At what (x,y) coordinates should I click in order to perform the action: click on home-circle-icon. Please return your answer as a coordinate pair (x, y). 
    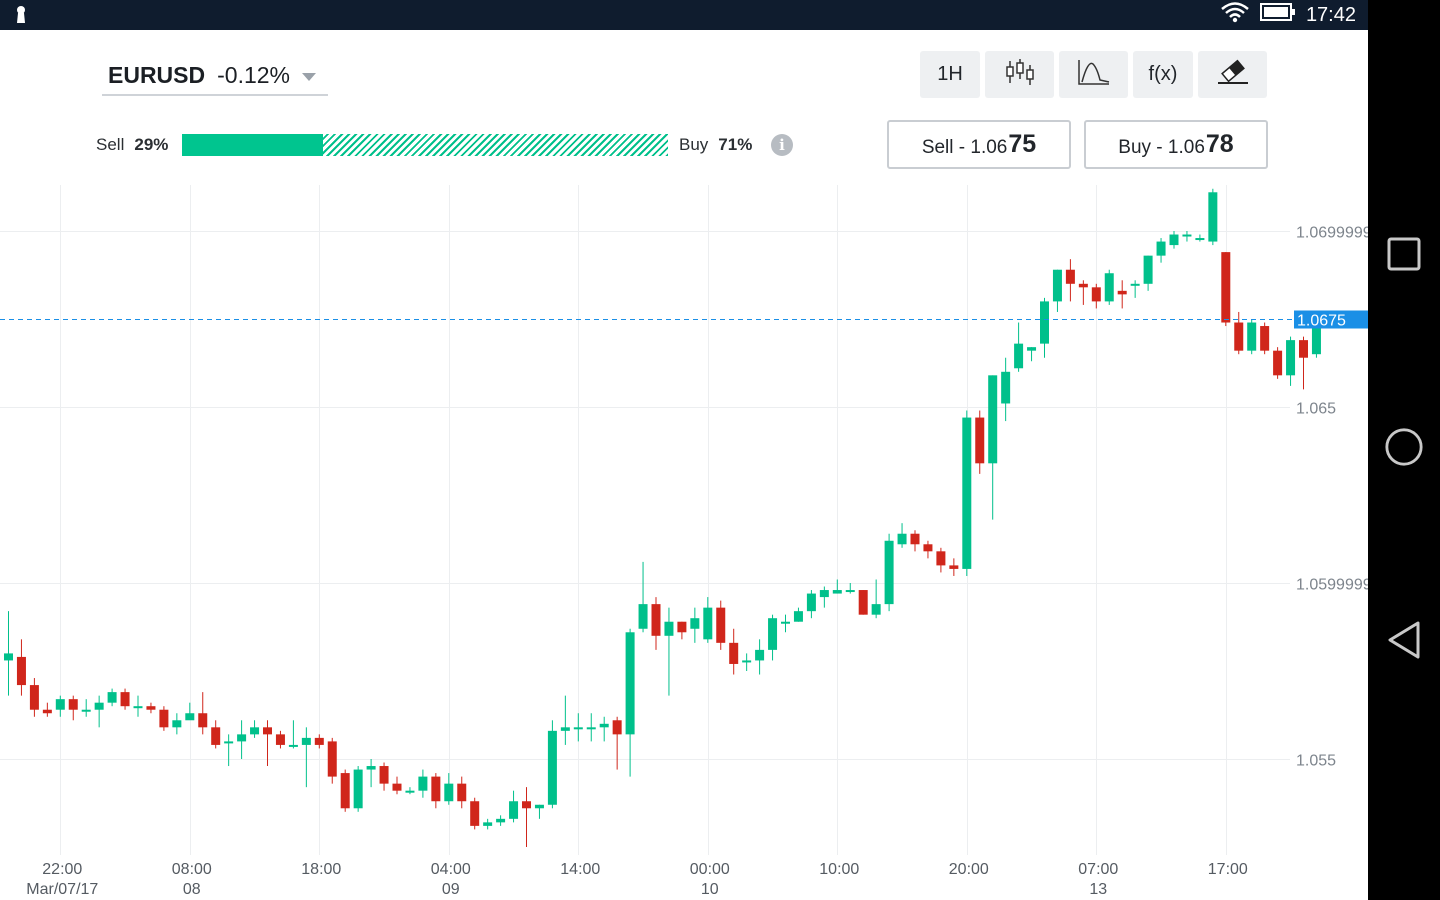
    Looking at the image, I should click on (1404, 447).